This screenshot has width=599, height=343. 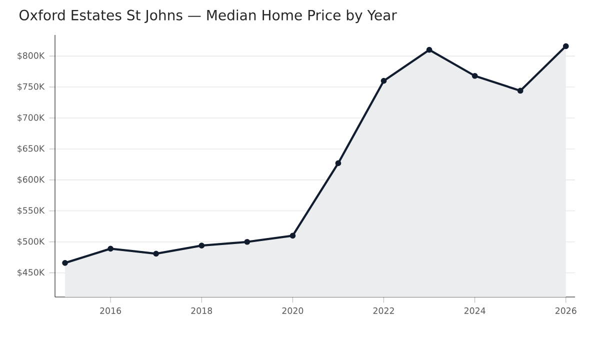 I want to click on y-tick-label: $450K, so click(x=31, y=272).